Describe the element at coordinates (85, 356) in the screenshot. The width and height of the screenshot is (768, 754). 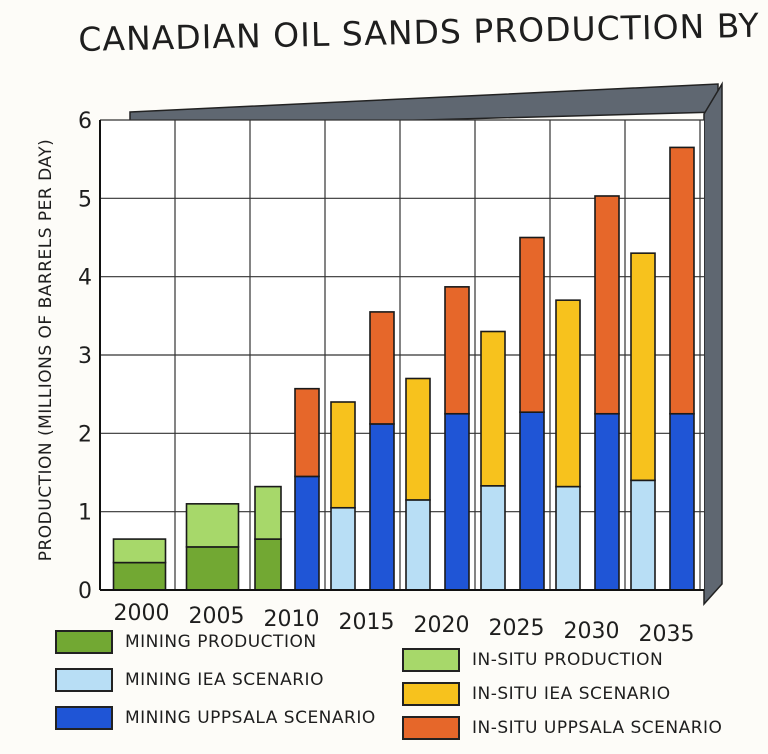
I see `y-tick-label: 3` at that location.